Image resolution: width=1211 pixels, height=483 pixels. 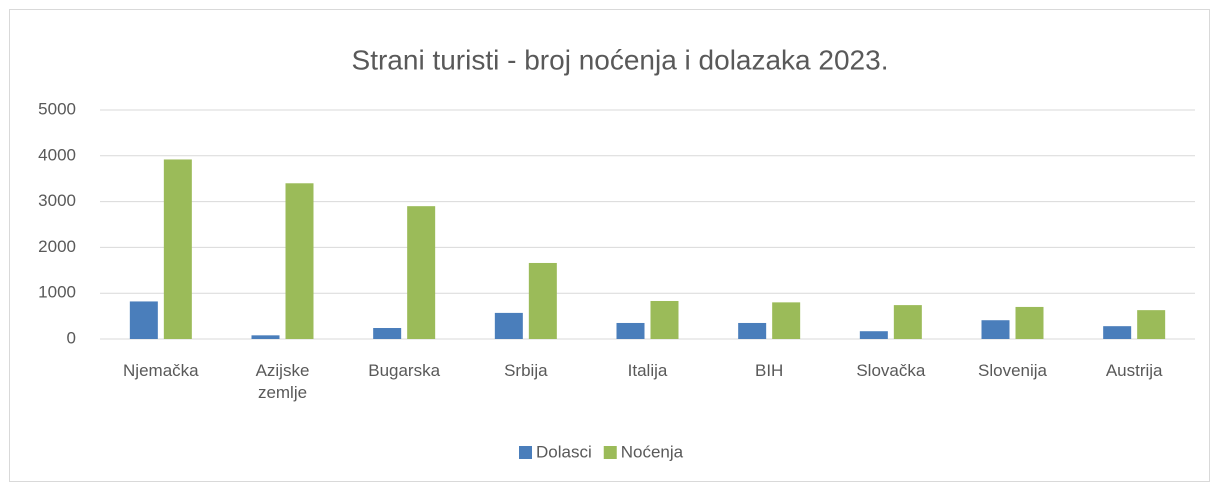 I want to click on y-tick-label: 5000, so click(x=57, y=108).